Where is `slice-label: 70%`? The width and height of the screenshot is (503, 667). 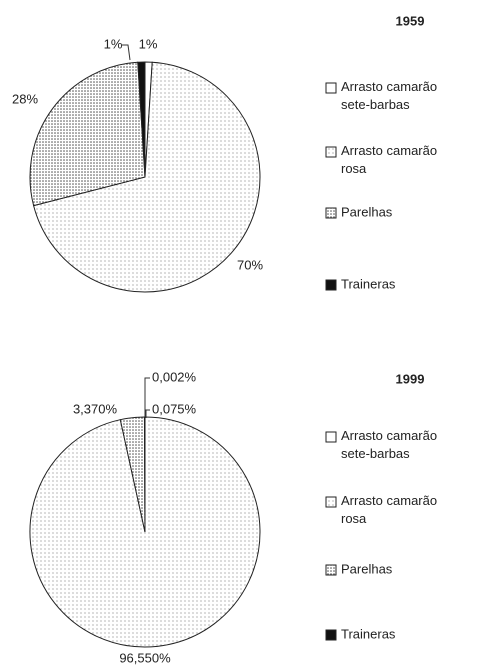 slice-label: 70% is located at coordinates (250, 264).